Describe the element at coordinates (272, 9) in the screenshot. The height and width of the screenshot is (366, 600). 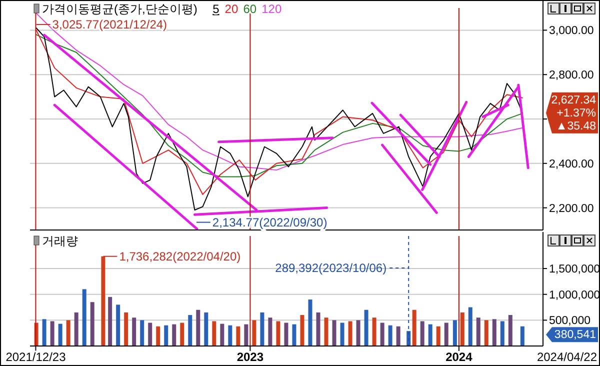
I see `text: 120` at that location.